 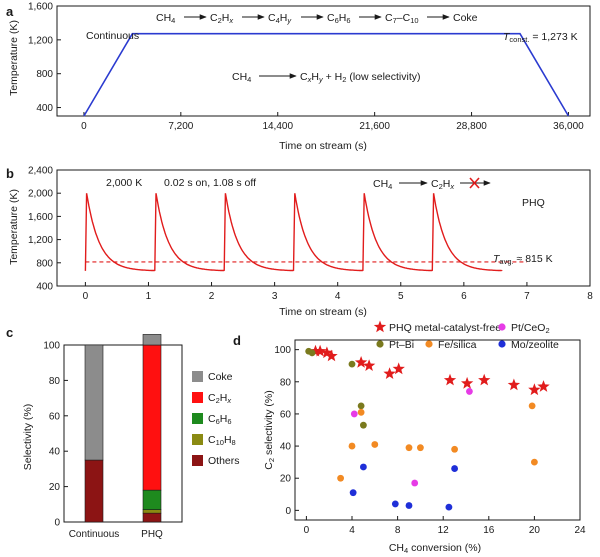 What do you see at coordinates (94, 534) in the screenshot?
I see `panel-c-category-label: Continuous` at bounding box center [94, 534].